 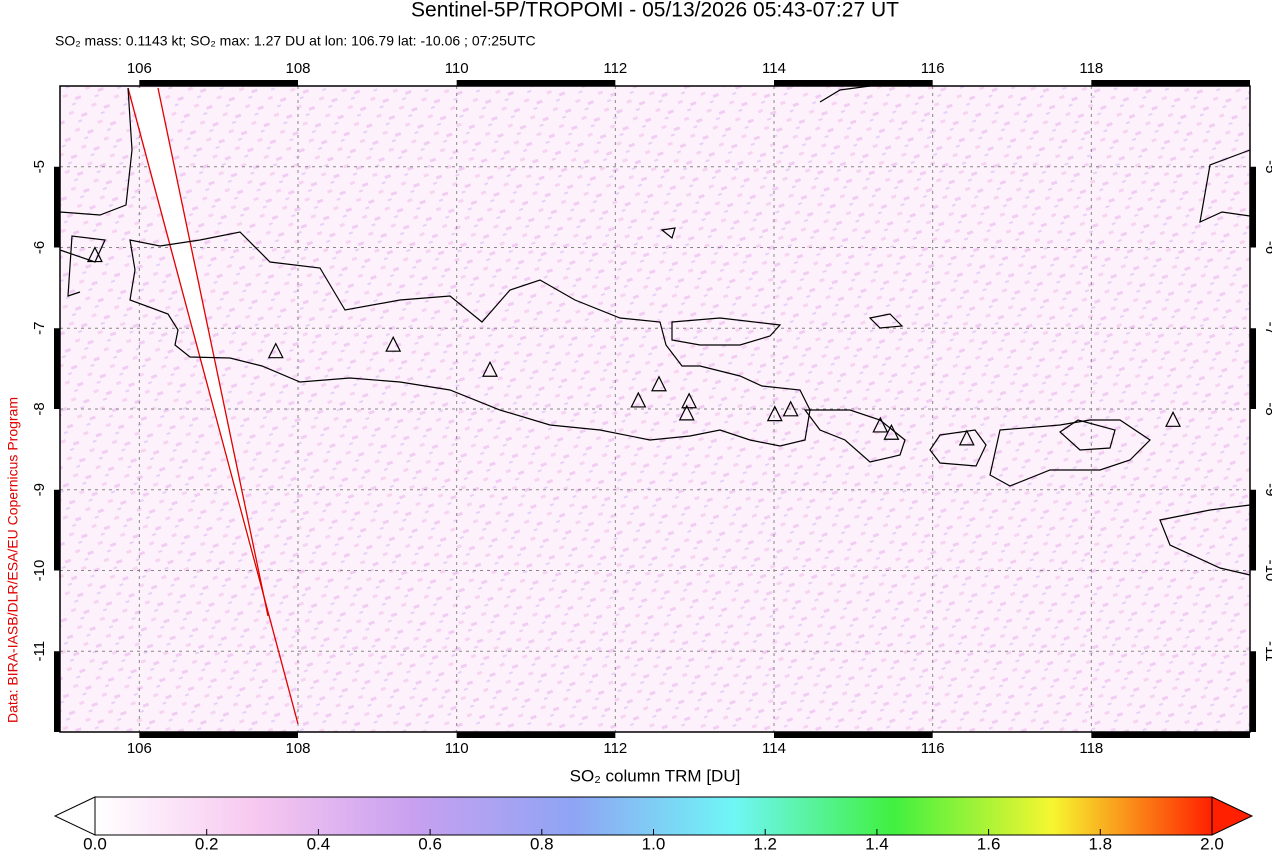 I want to click on colorbar-label: SO₂ column TRM [DU], so click(x=655, y=775).